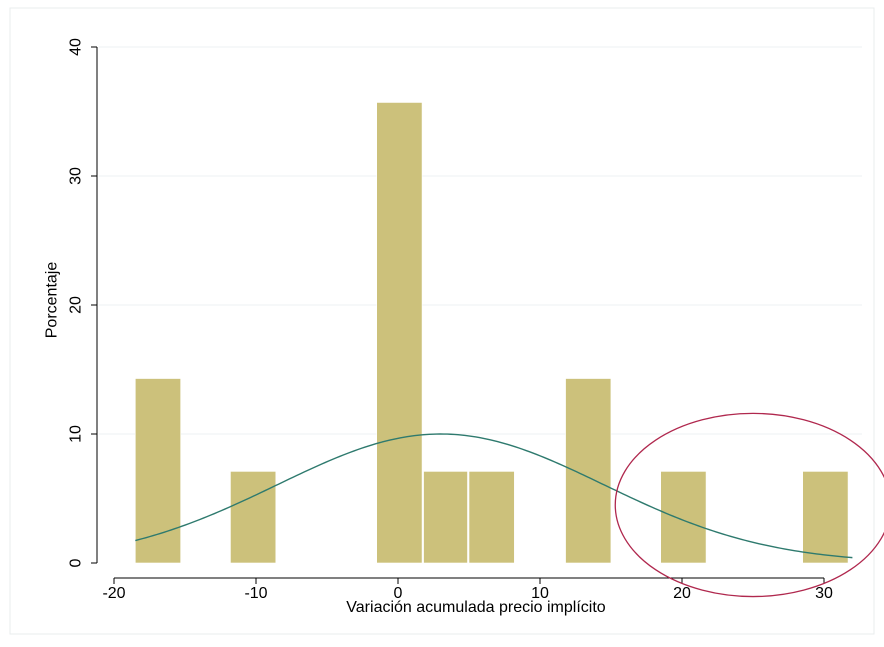  Describe the element at coordinates (76, 562) in the screenshot. I see `y-tick-label-0: 0` at that location.